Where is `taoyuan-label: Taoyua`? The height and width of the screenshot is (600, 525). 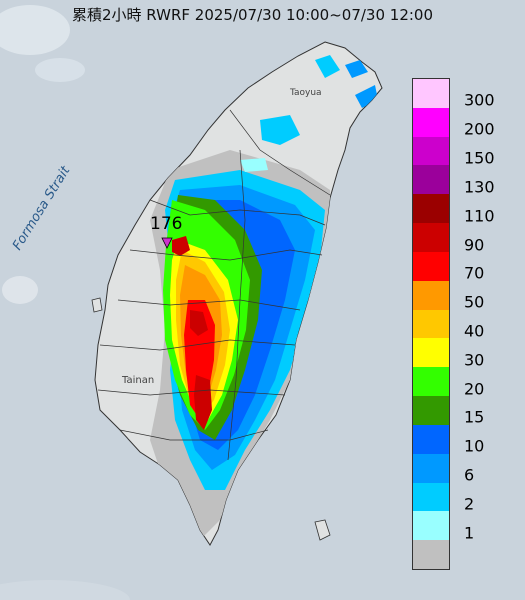 taoyuan-label: Taoyua is located at coordinates (306, 93).